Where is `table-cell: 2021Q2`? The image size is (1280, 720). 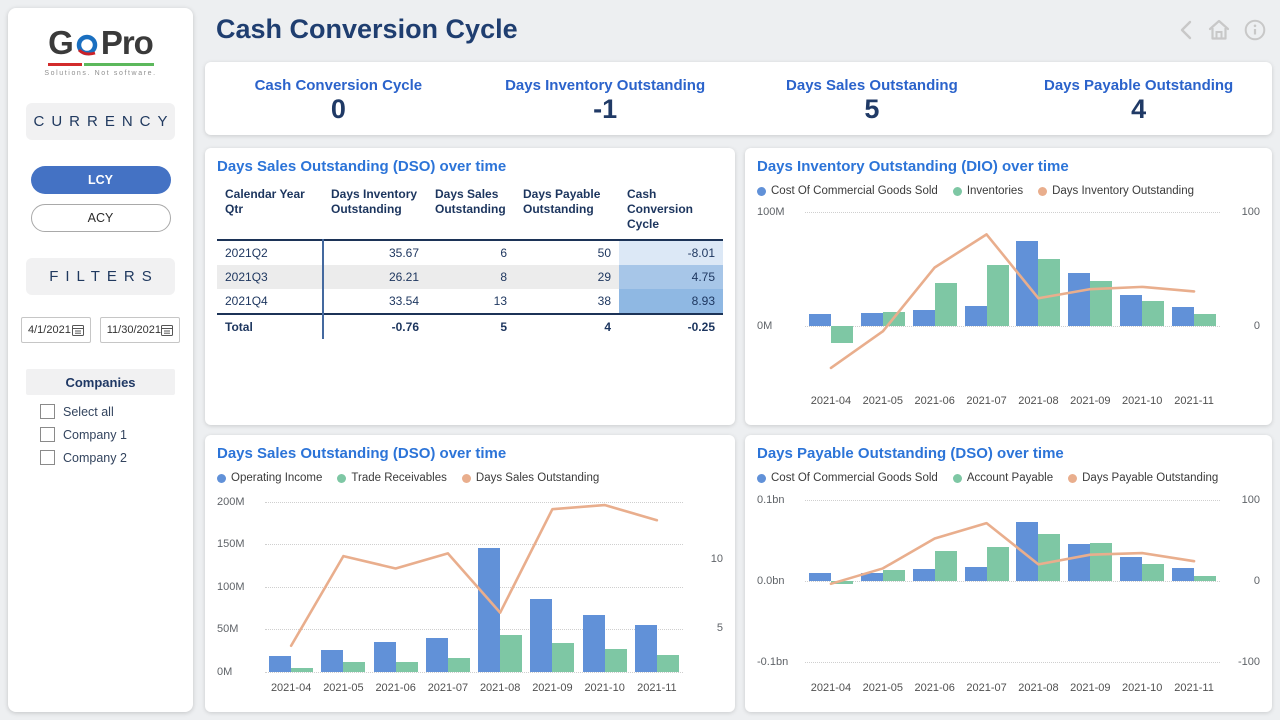
table-cell: 2021Q2 is located at coordinates (246, 253).